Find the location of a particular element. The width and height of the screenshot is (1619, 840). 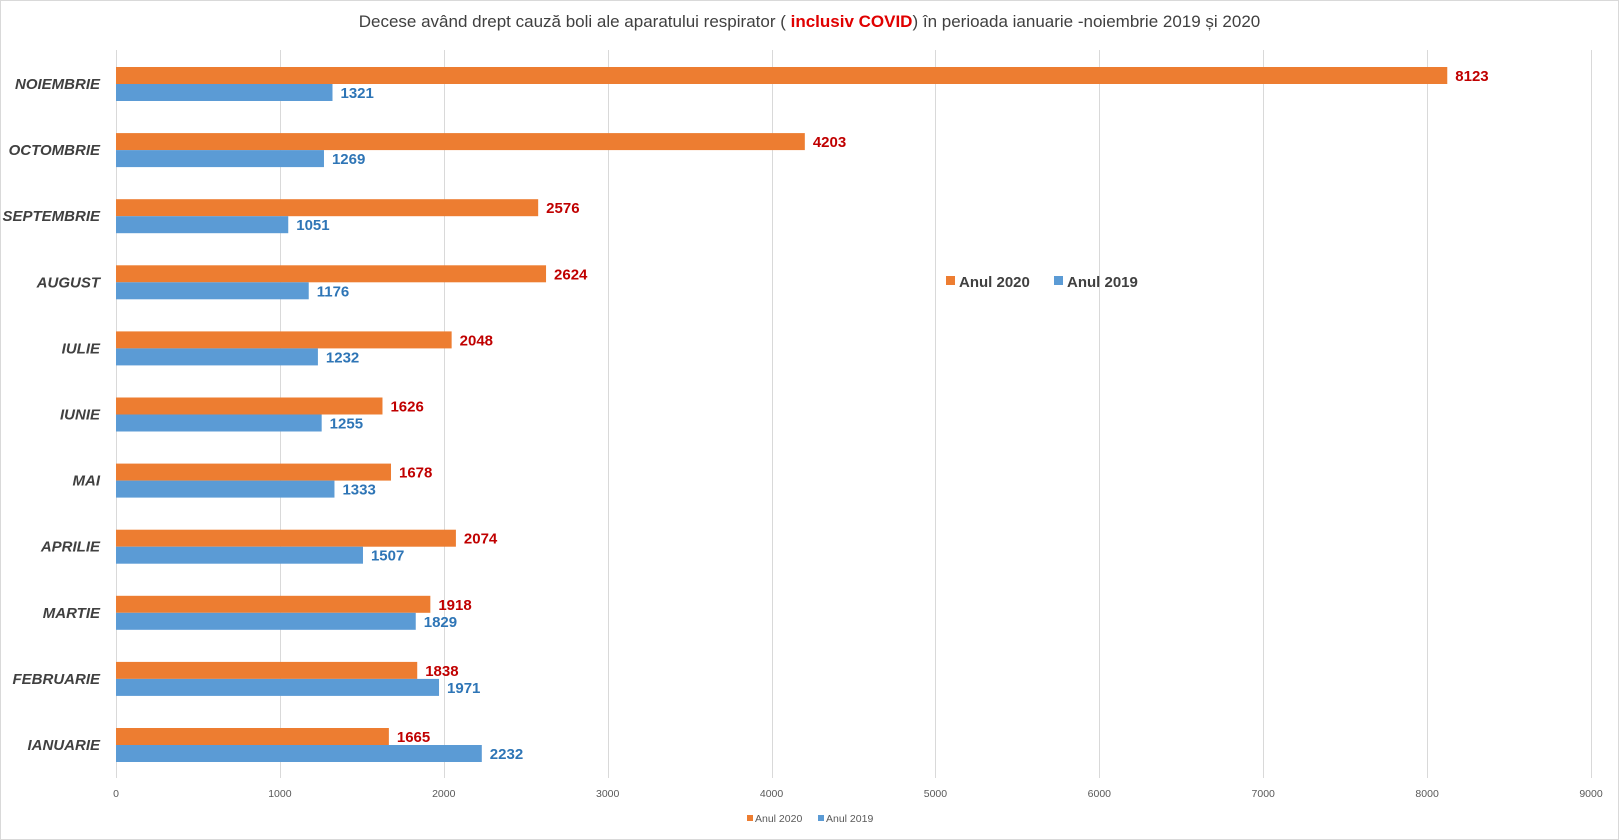

data-label-2020: 1665 is located at coordinates (413, 737).